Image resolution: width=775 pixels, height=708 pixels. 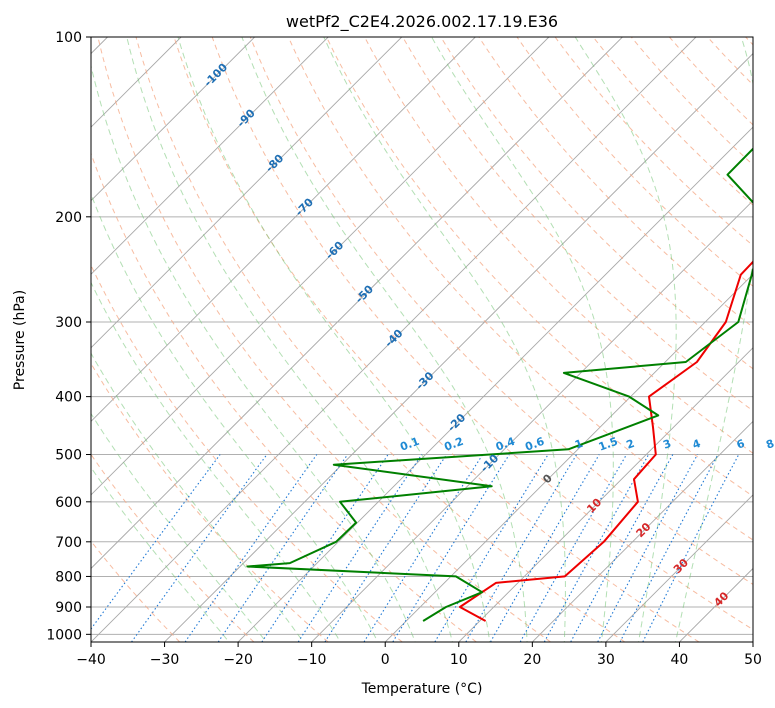 I want to click on mixing-ratio-label: 0.6, so click(x=534, y=444).